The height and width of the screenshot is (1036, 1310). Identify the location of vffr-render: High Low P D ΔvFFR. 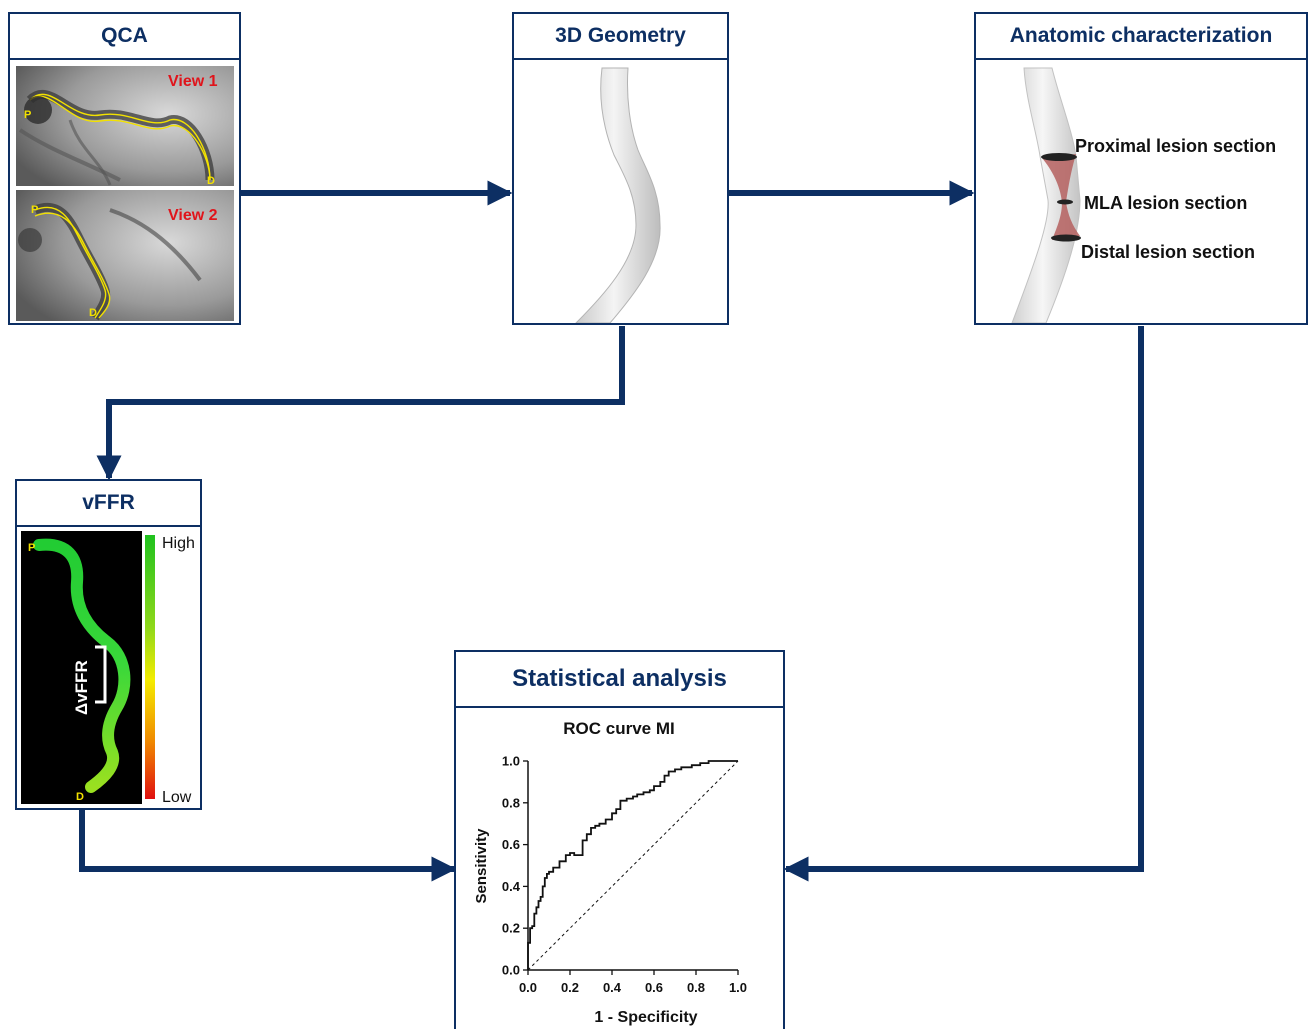
(108, 667).